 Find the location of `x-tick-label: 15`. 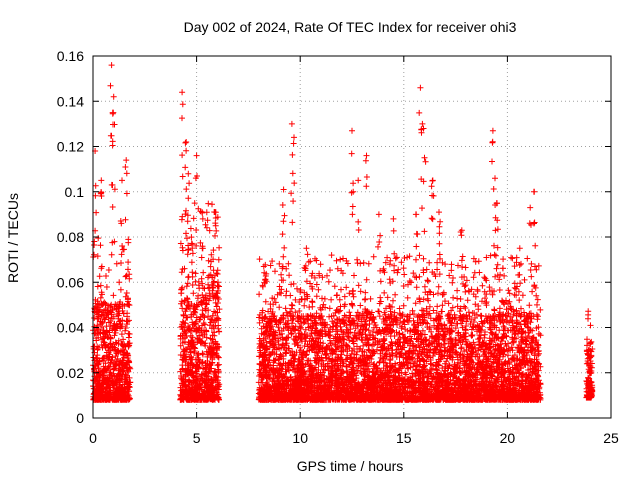

x-tick-label: 15 is located at coordinates (404, 438).